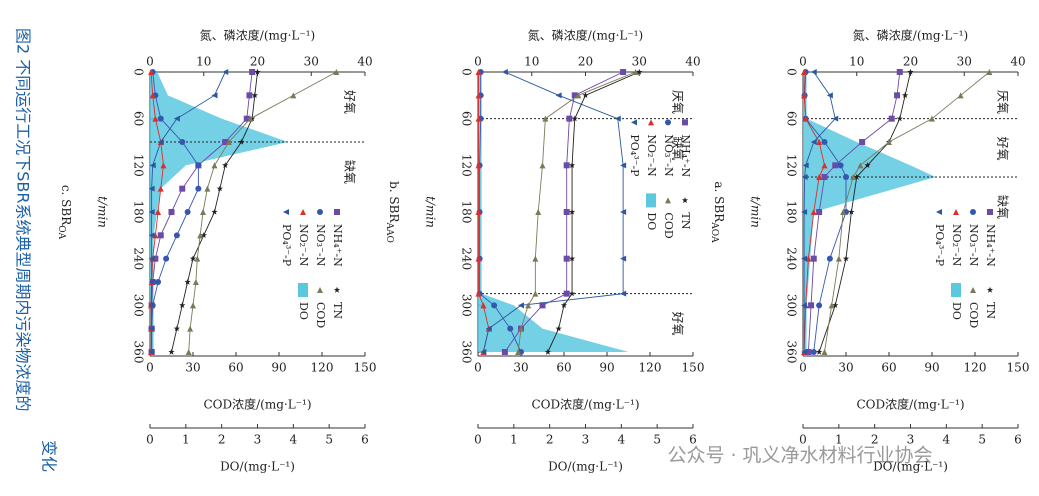 Image resolution: width=1039 pixels, height=496 pixels. What do you see at coordinates (799, 456) in the screenshot?
I see `watermark: 公众号 · 巩义净水材料行业协会` at bounding box center [799, 456].